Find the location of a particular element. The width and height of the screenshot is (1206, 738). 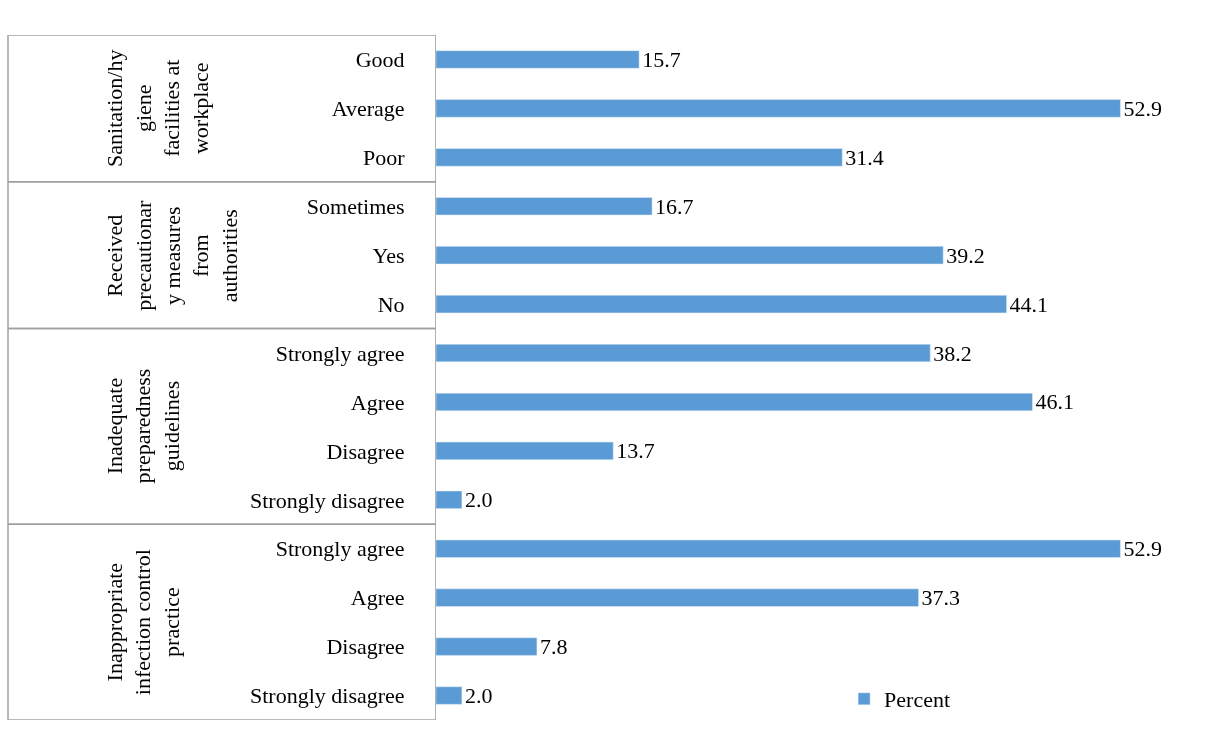

text: Inappropriate infection control practice is located at coordinates (143, 622).